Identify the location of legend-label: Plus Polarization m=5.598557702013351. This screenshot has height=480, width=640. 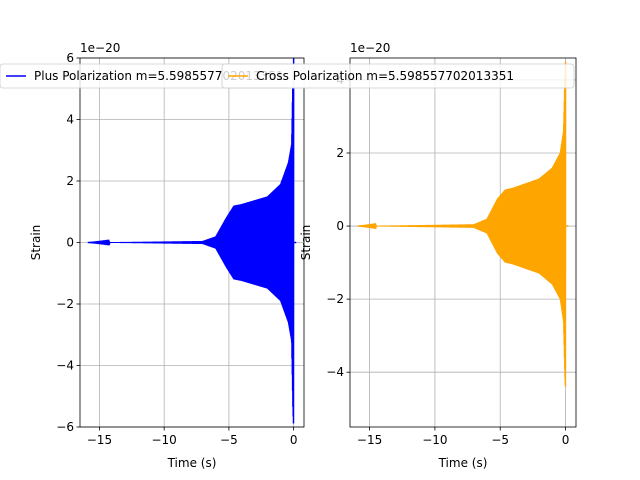
(159, 76).